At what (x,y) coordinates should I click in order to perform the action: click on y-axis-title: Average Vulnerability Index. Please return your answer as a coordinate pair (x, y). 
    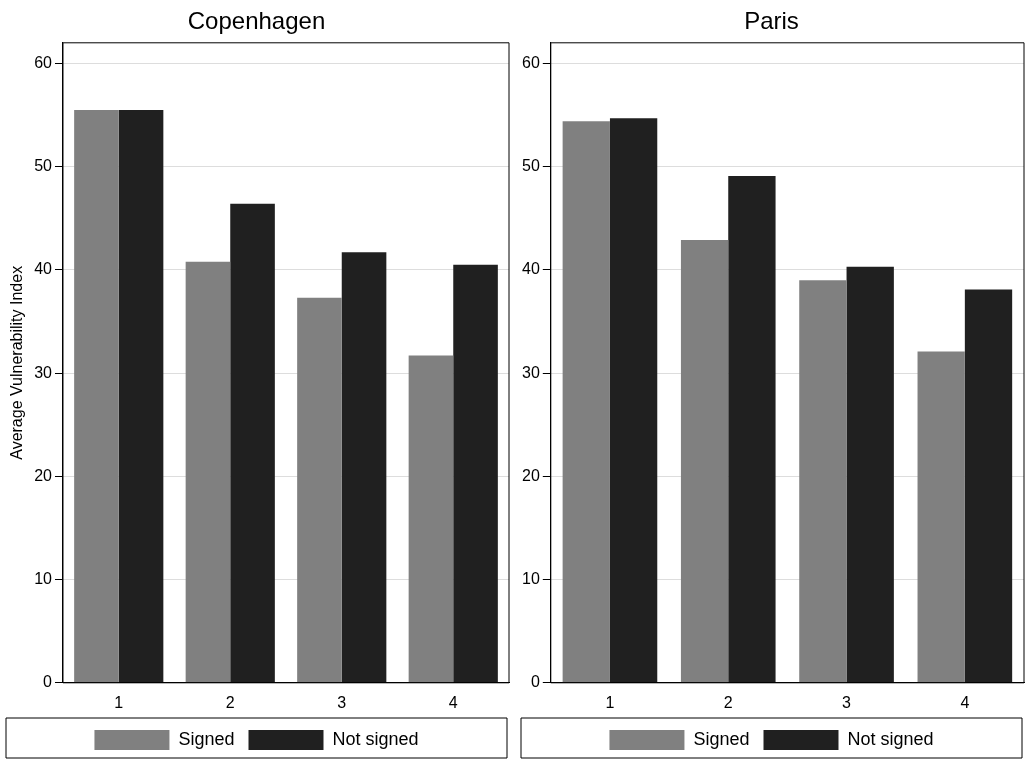
    Looking at the image, I should click on (17, 362).